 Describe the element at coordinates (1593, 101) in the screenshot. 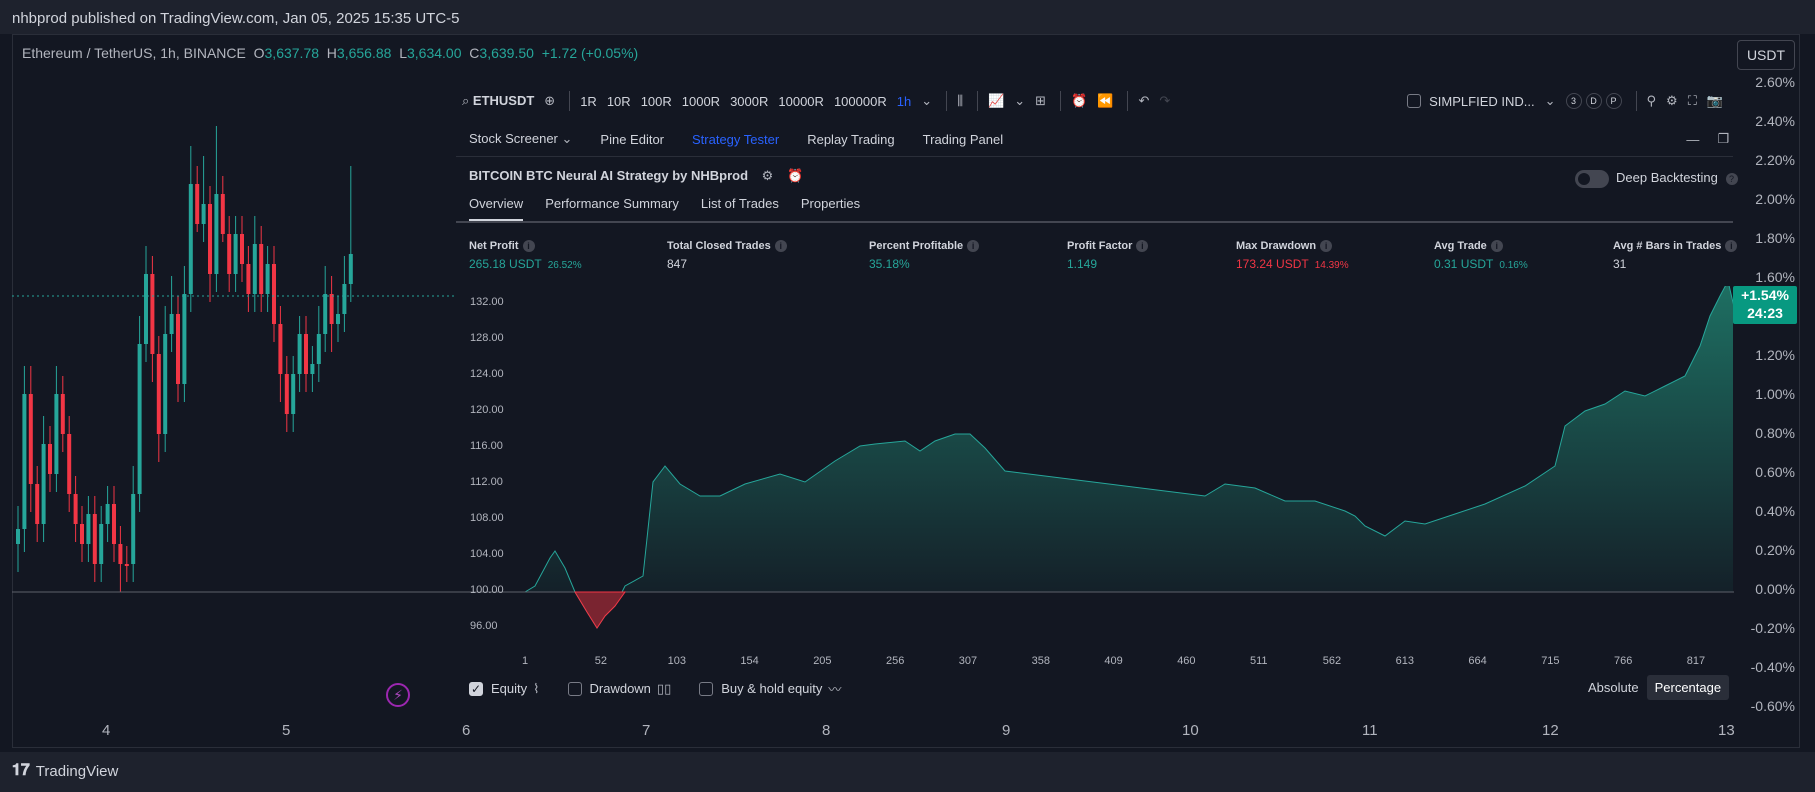

I see `badge-d: D` at that location.